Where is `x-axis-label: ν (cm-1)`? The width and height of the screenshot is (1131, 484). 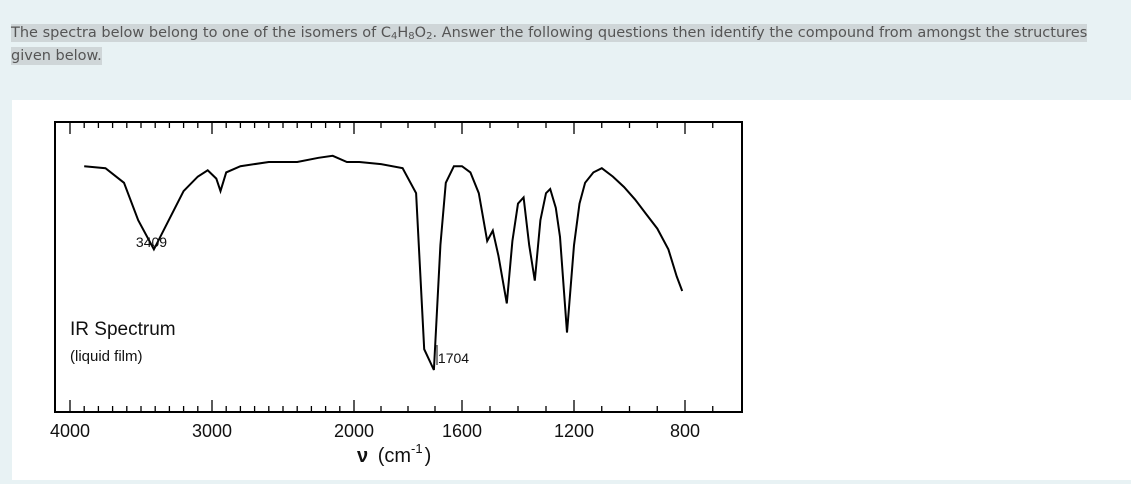
x-axis-label: ν (cm-1) is located at coordinates (394, 454).